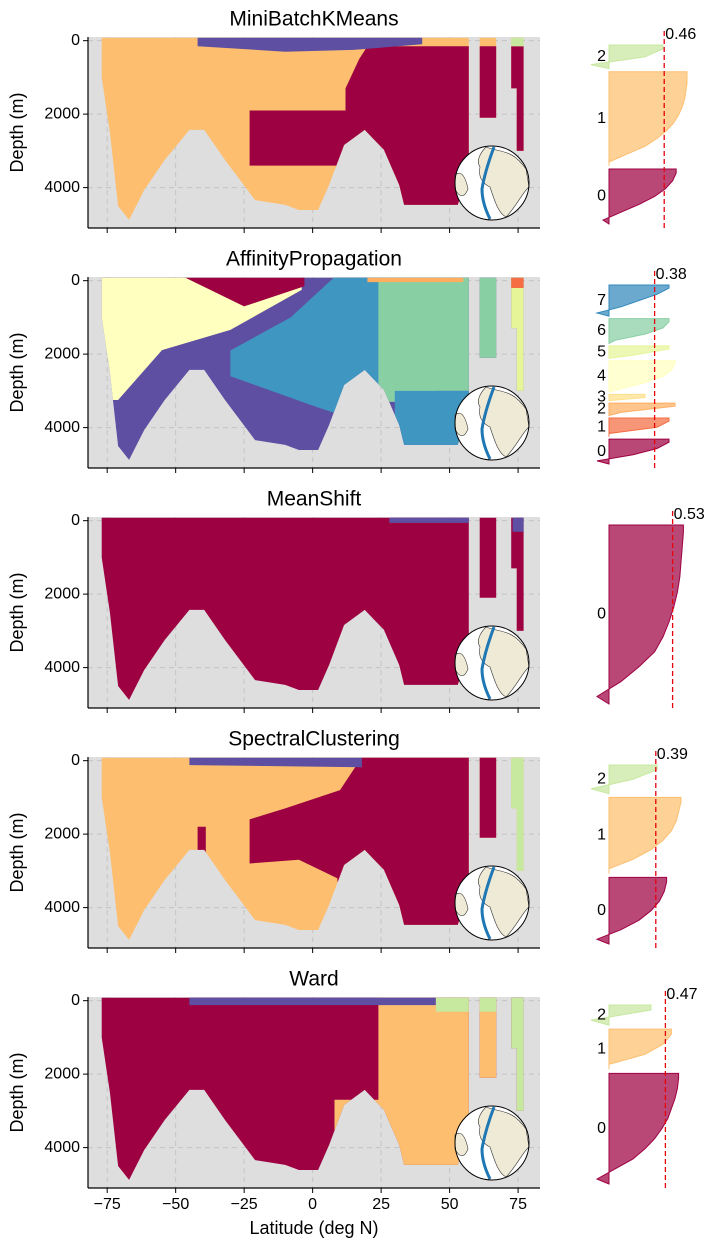  I want to click on x-axis-label: Latitude (deg N), so click(313, 1228).